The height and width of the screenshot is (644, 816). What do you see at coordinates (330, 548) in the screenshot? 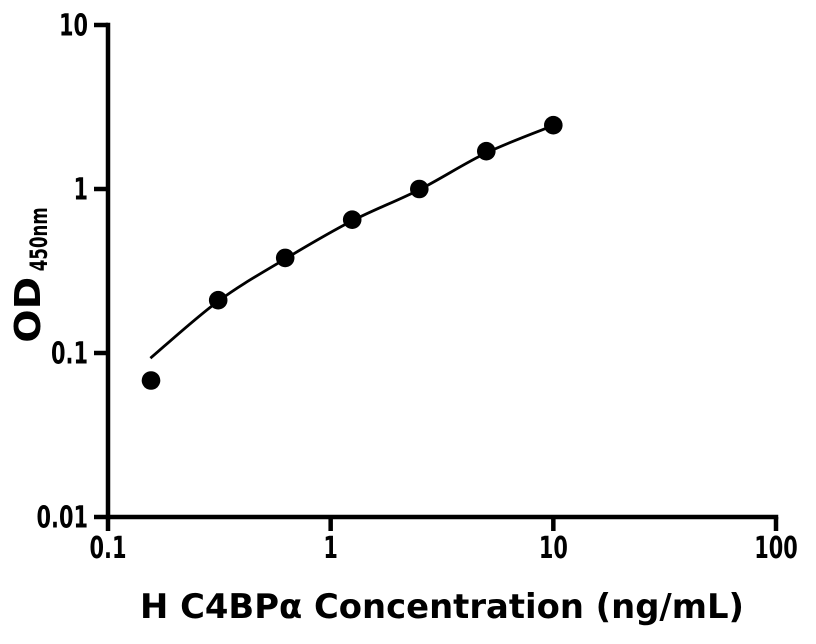
I see `x-tick-label: 1` at bounding box center [330, 548].